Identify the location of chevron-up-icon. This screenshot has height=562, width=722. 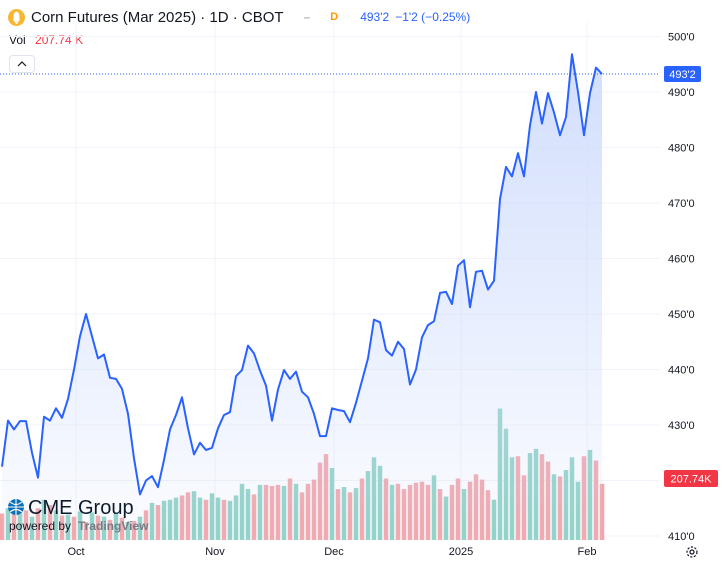
(22, 64).